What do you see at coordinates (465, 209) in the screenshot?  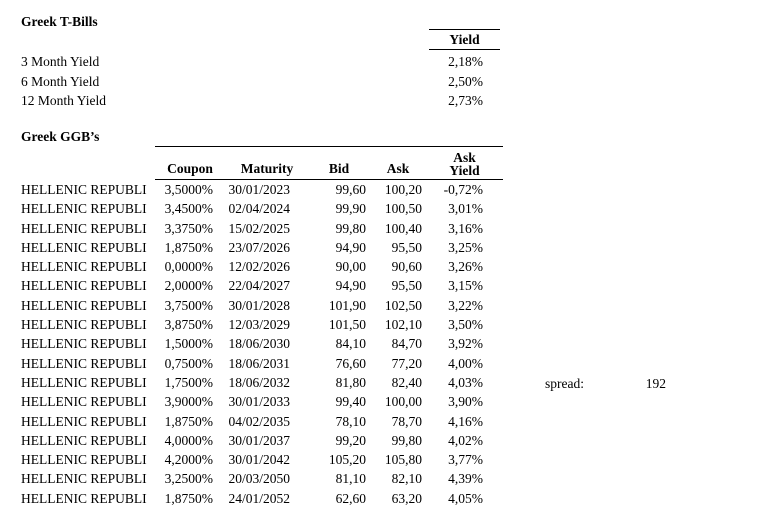 I see `bond-ask-yield: 3,01%` at bounding box center [465, 209].